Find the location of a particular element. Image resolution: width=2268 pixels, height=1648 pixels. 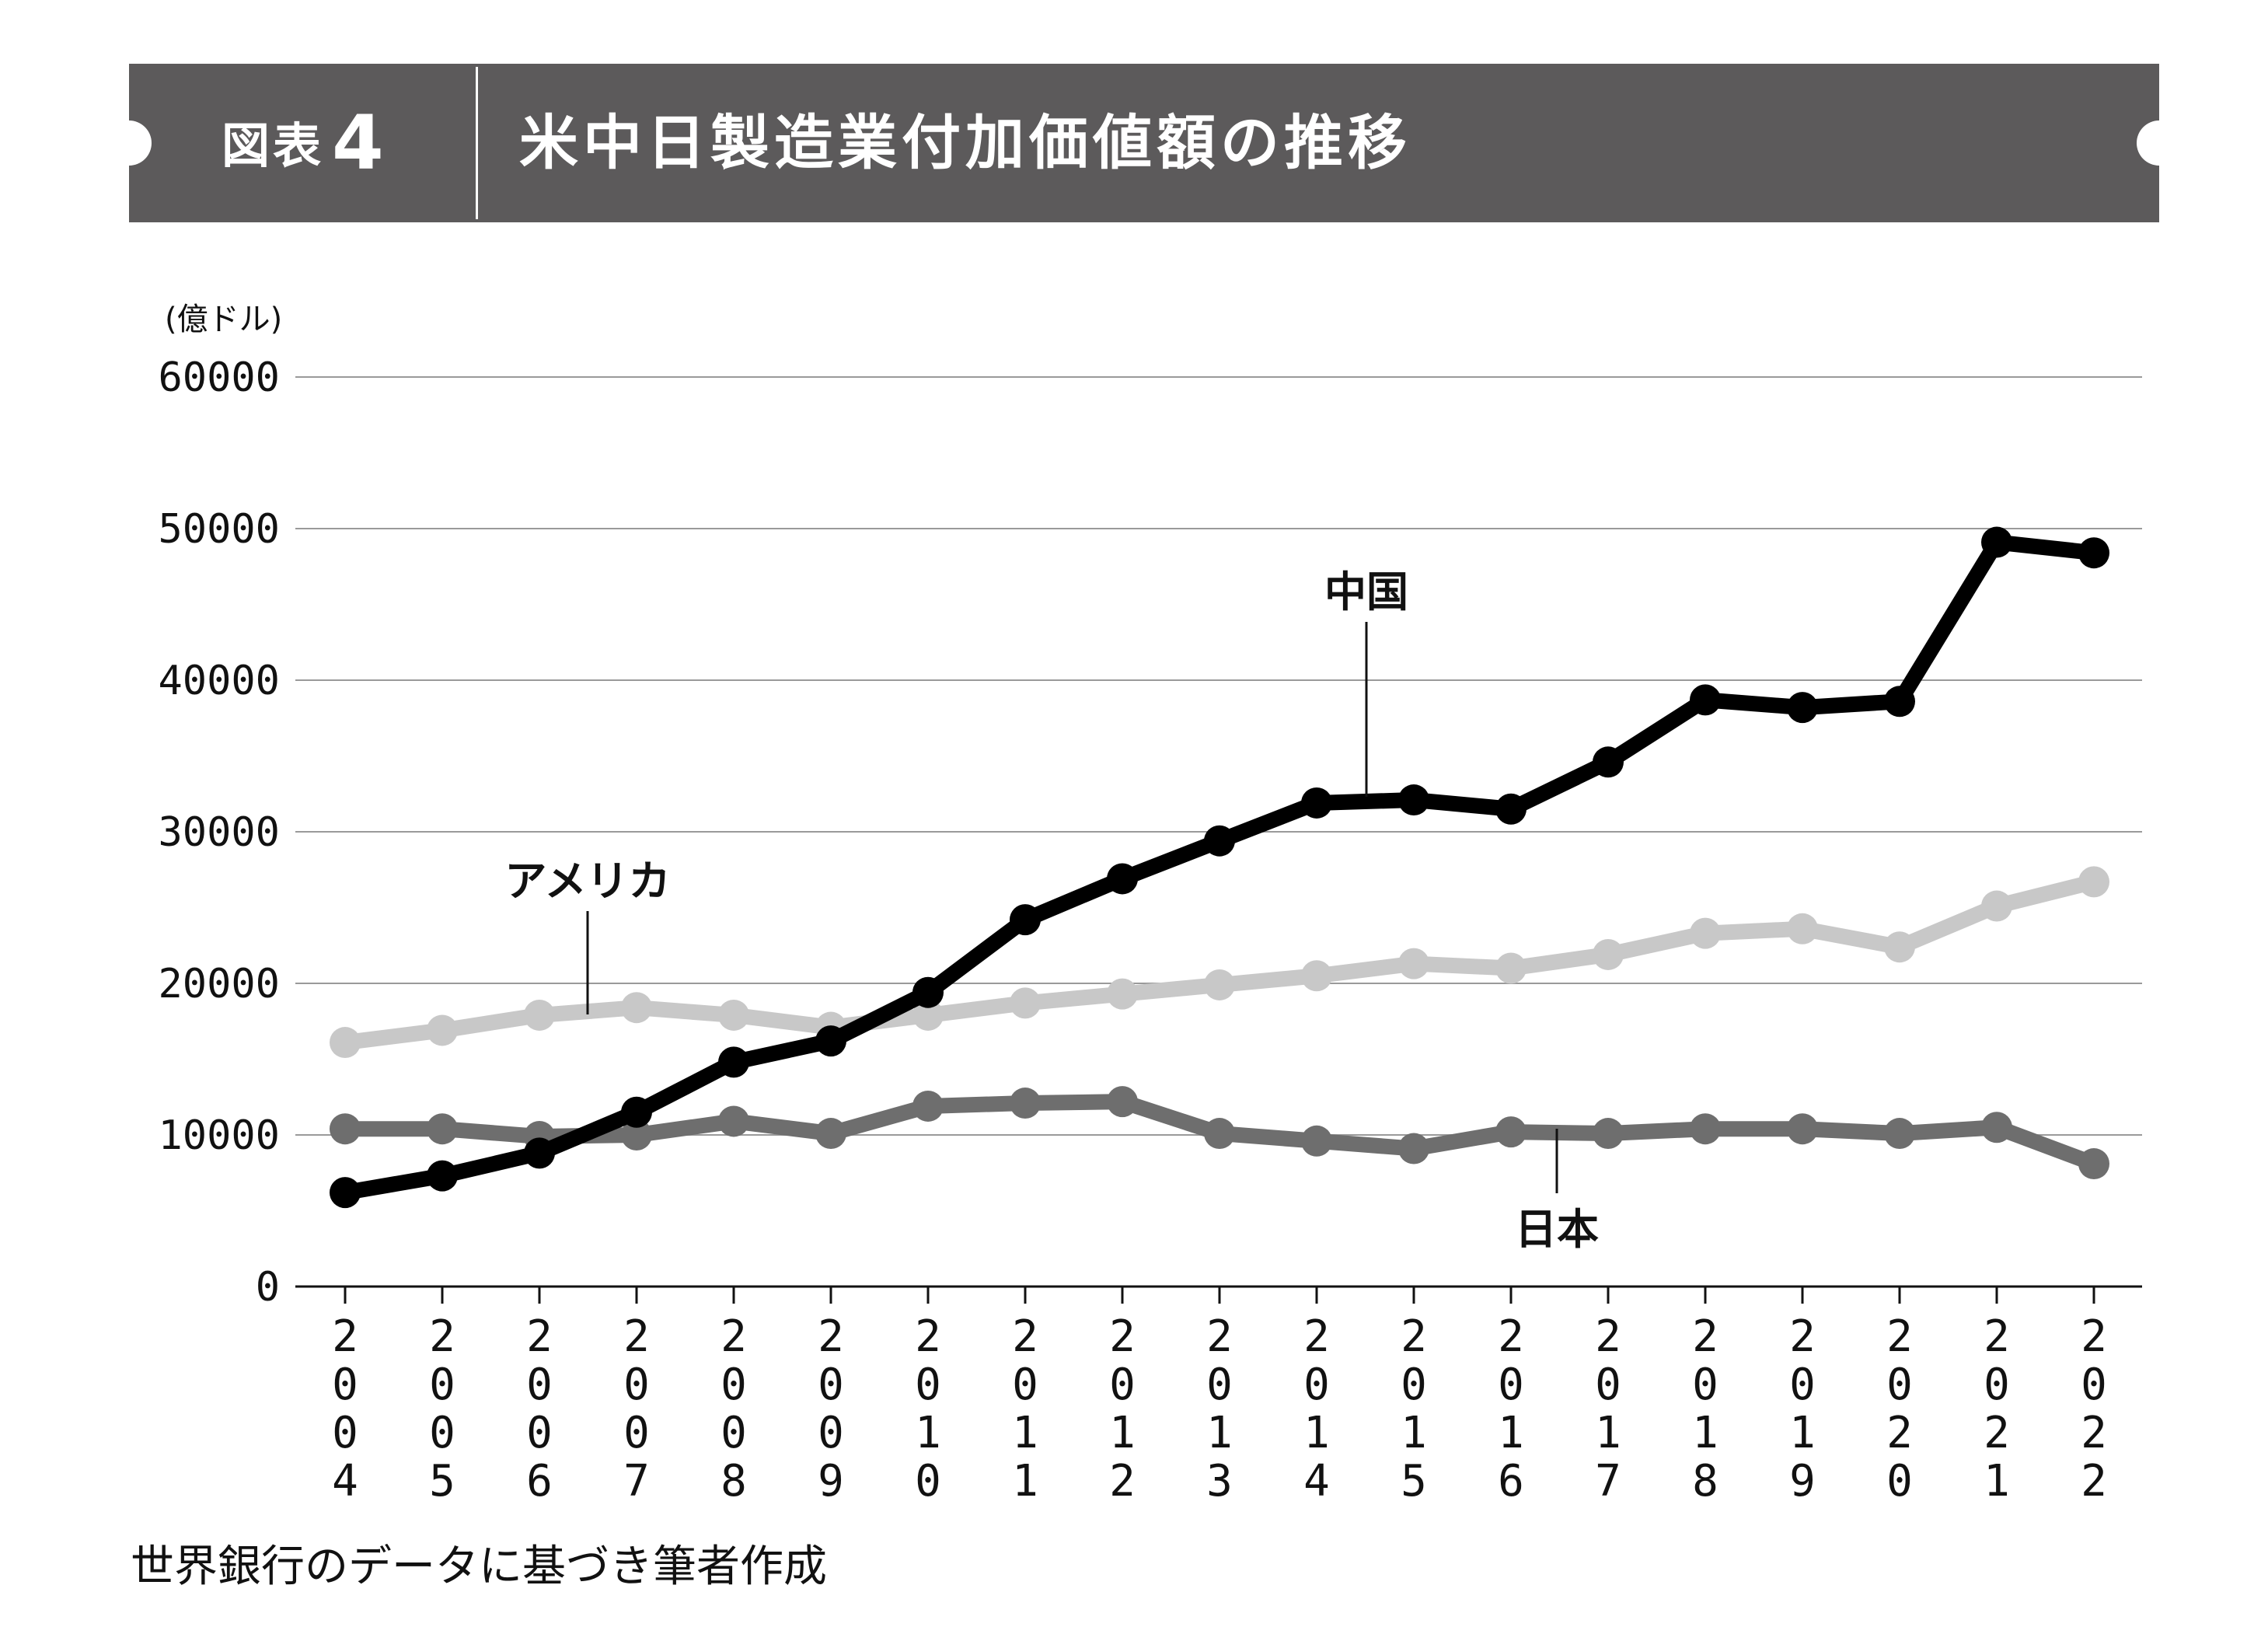

series-usa is located at coordinates (1220, 963).